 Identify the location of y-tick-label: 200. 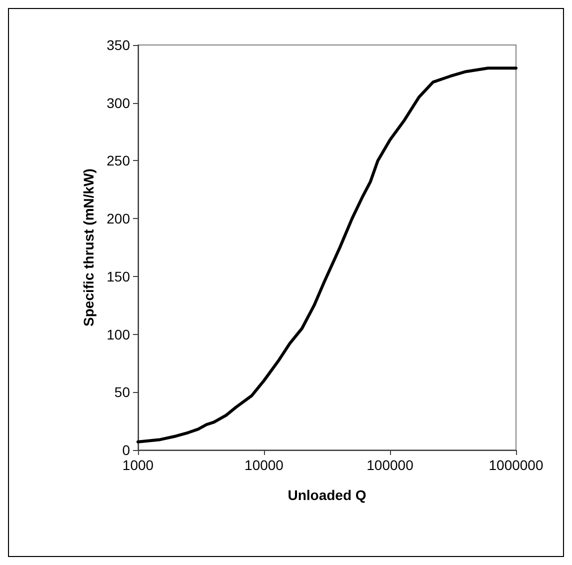
(118, 218).